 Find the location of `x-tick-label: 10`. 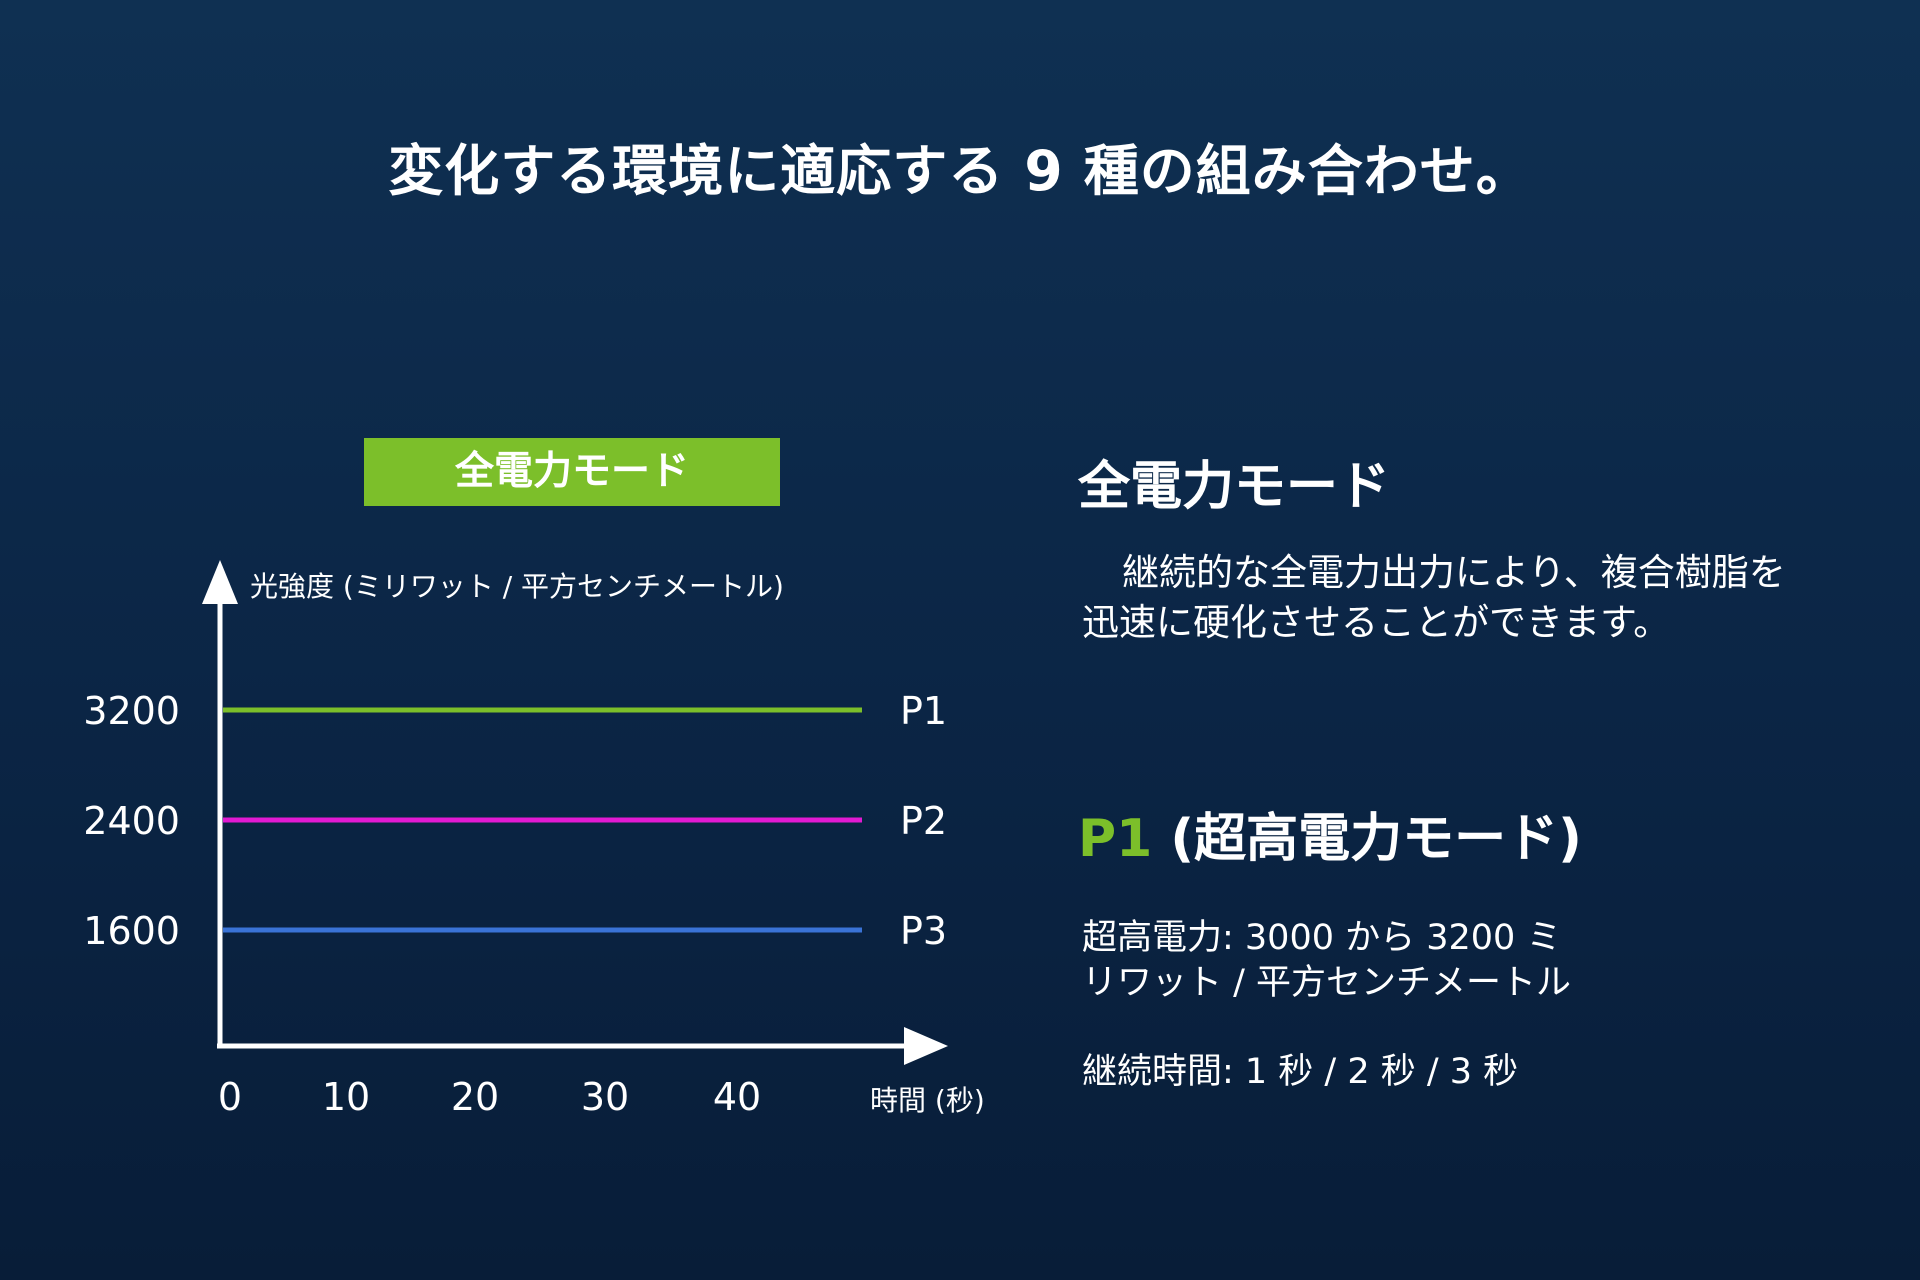

x-tick-label: 10 is located at coordinates (346, 1097).